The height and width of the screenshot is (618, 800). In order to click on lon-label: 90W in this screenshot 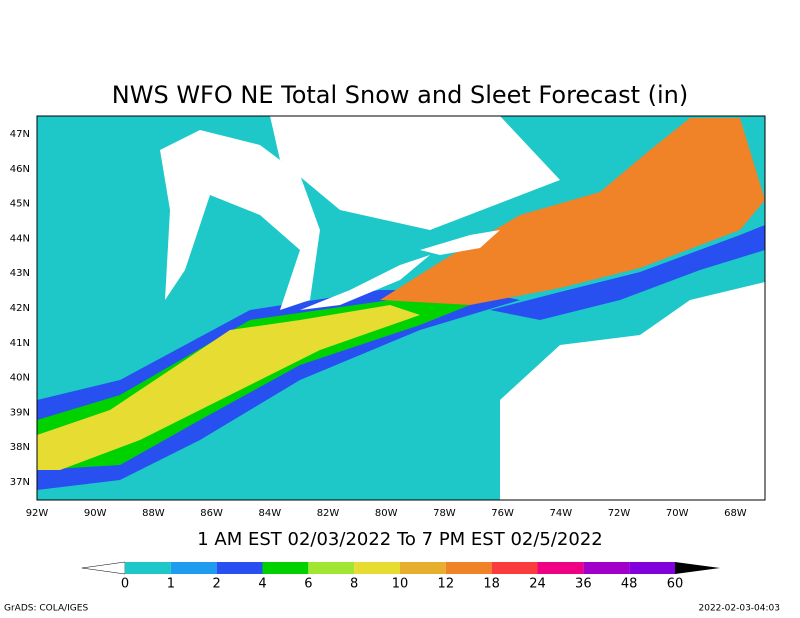, I will do `click(95, 513)`.